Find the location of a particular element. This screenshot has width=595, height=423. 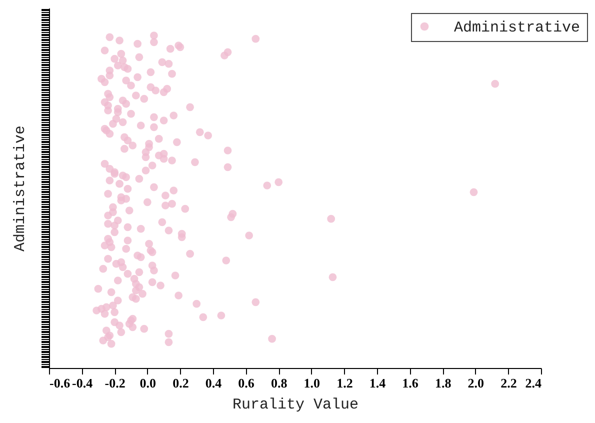

x-tick-label: 1.2 is located at coordinates (344, 383).